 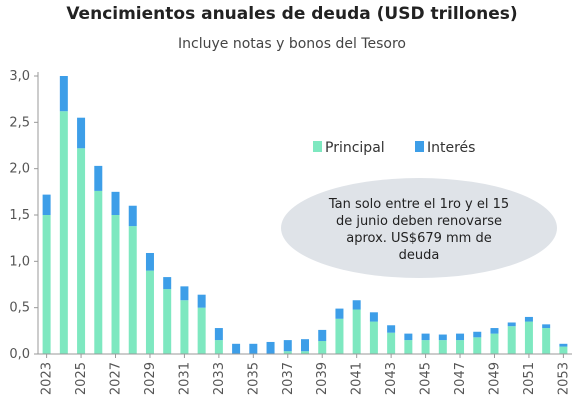 What do you see at coordinates (426, 378) in the screenshot?
I see `x-tick-label: 2045` at bounding box center [426, 378].